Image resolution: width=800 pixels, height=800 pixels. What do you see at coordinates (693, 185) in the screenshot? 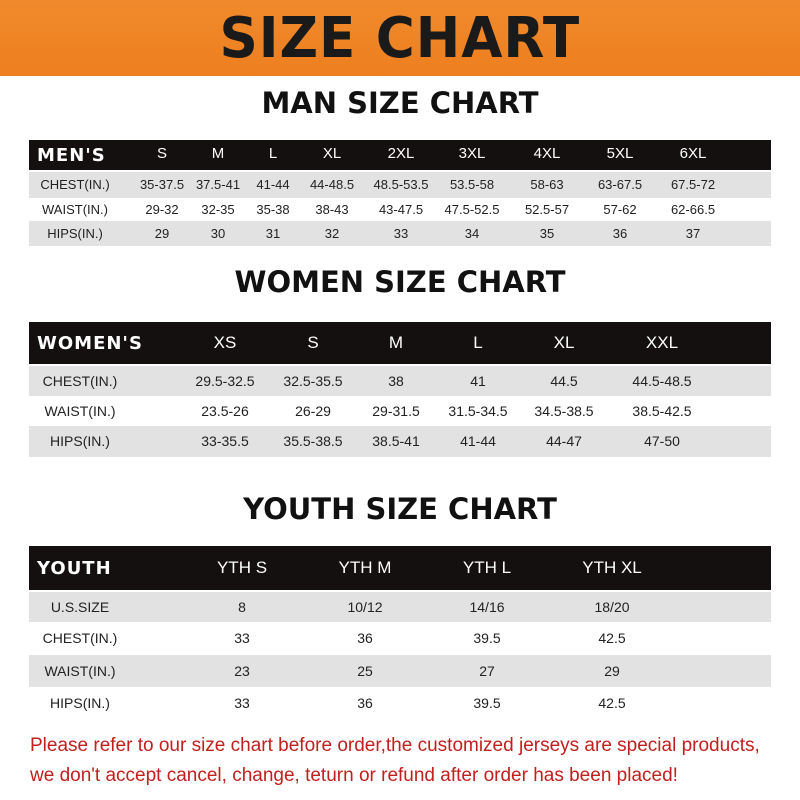
I see `table-cell: 67.5-72` at bounding box center [693, 185].